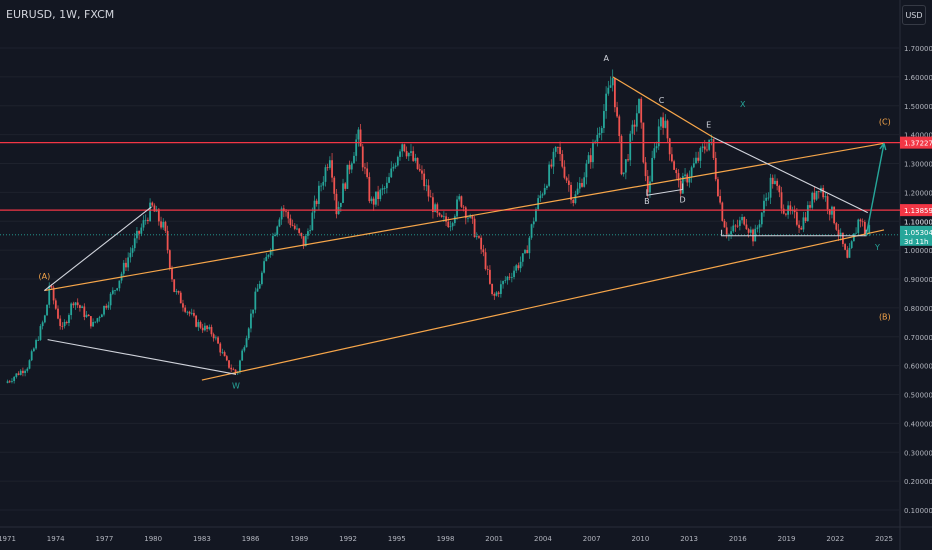  Describe the element at coordinates (236, 386) in the screenshot. I see `wave-label: W` at that location.